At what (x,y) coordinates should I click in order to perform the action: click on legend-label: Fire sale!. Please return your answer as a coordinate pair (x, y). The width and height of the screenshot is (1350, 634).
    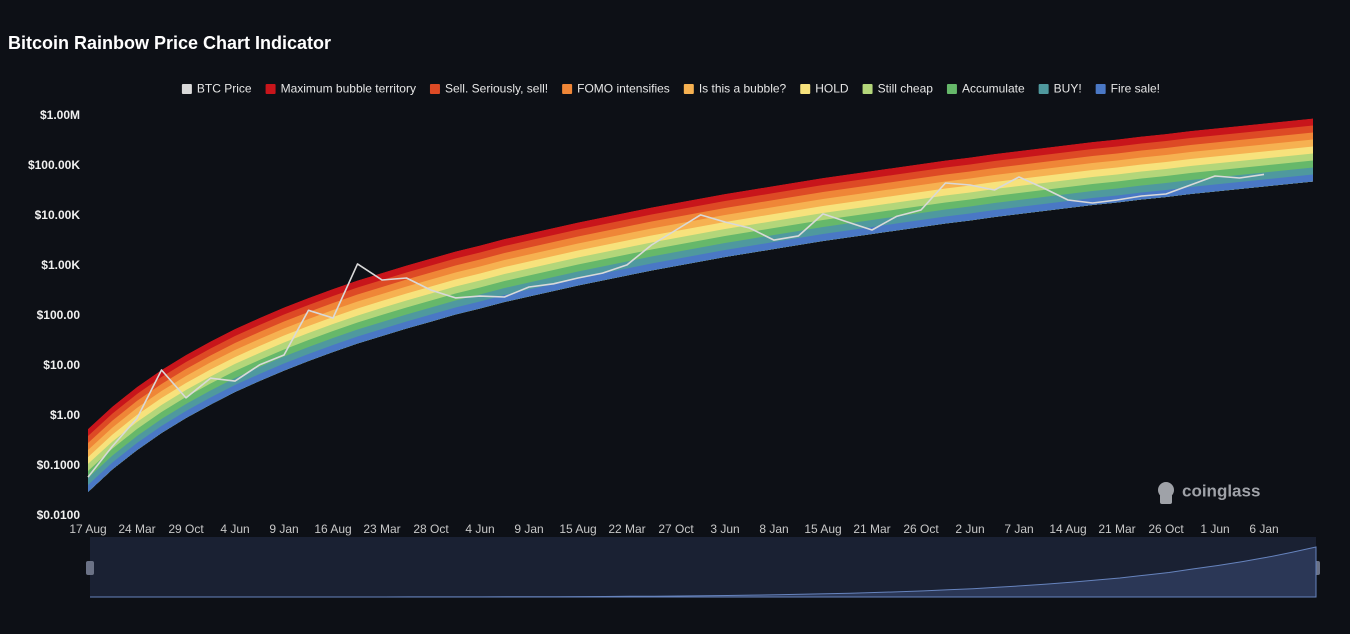
    Looking at the image, I should click on (1135, 89).